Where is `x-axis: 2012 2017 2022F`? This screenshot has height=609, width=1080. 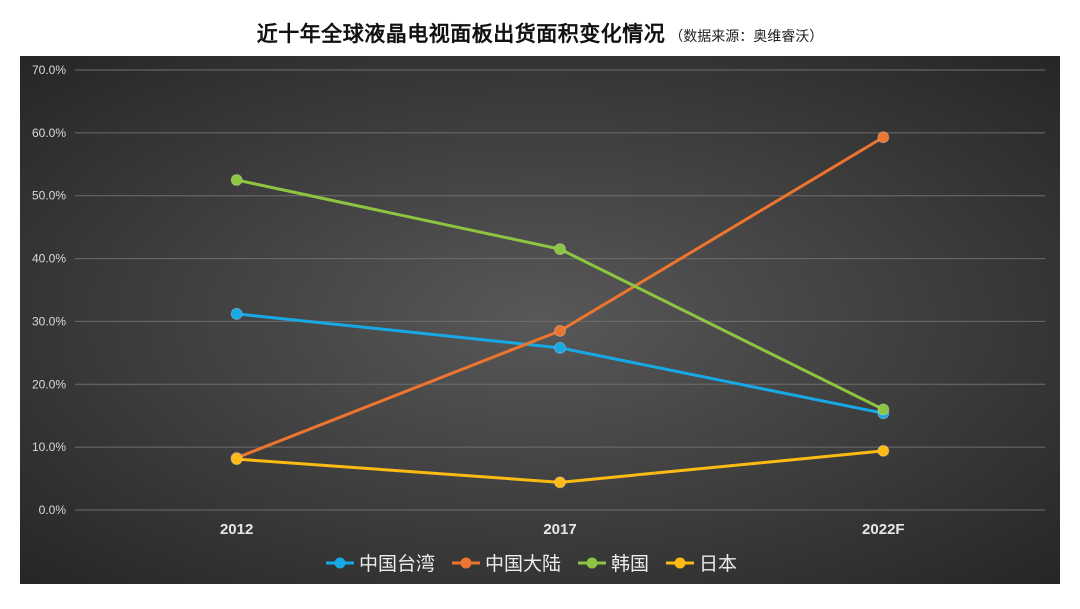 x-axis: 2012 2017 2022F is located at coordinates (562, 529).